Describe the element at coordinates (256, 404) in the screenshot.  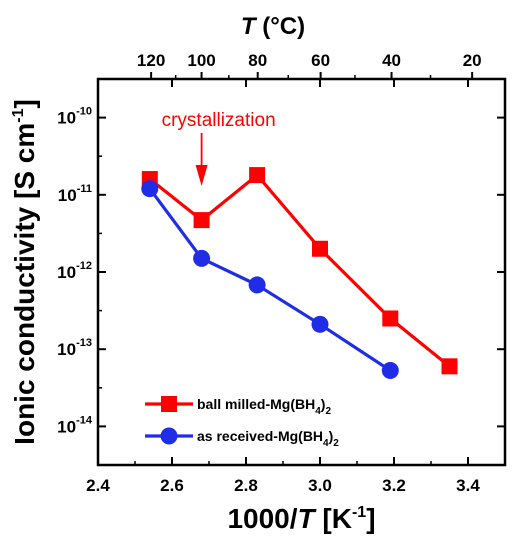
I see `legend-label-main: ball milled-Mg(BH` at that location.